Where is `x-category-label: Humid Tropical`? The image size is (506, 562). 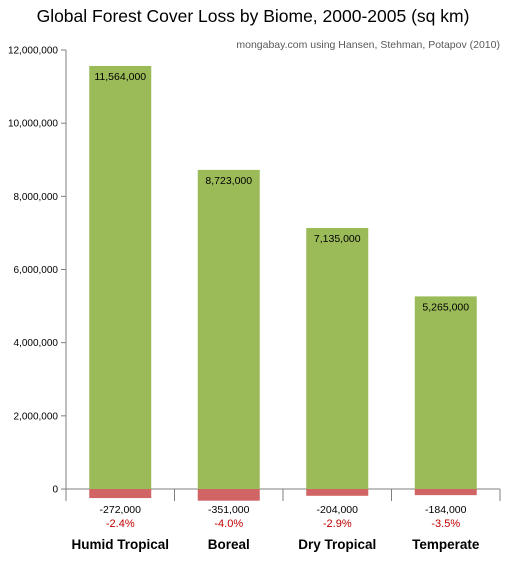
x-category-label: Humid Tropical is located at coordinates (120, 544).